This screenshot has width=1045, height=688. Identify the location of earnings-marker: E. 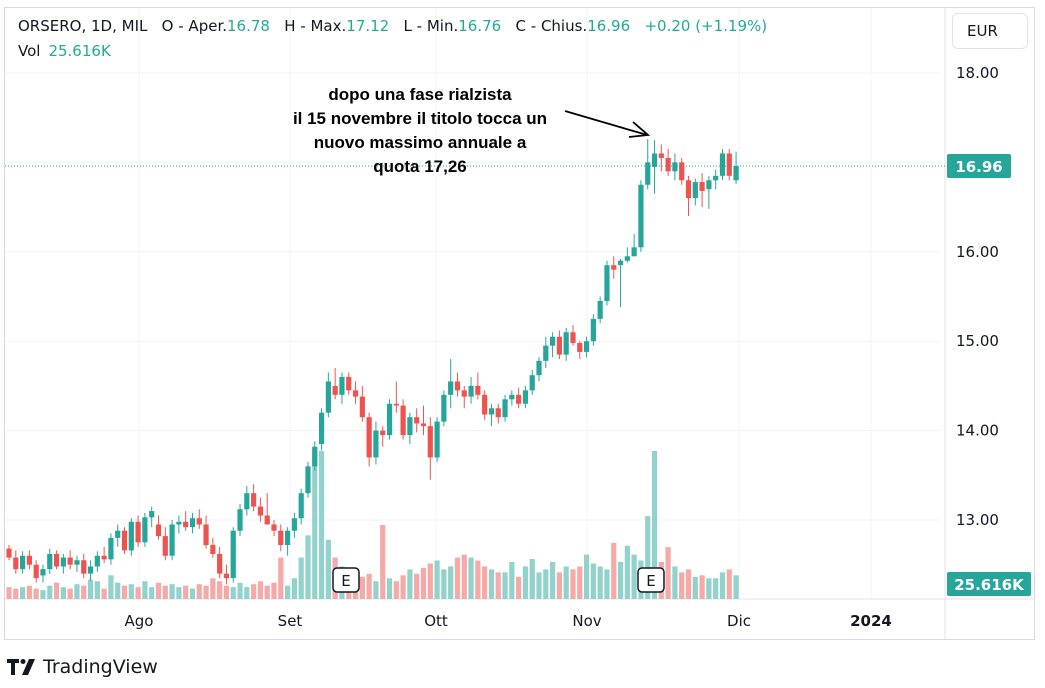
(346, 580).